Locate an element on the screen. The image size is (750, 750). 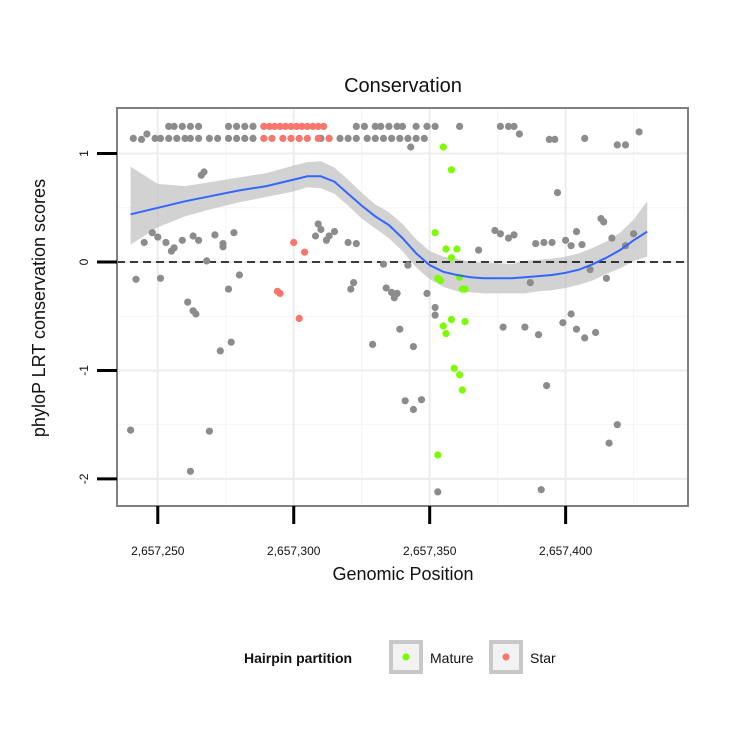
y-tick-label: 0 is located at coordinates (84, 261).